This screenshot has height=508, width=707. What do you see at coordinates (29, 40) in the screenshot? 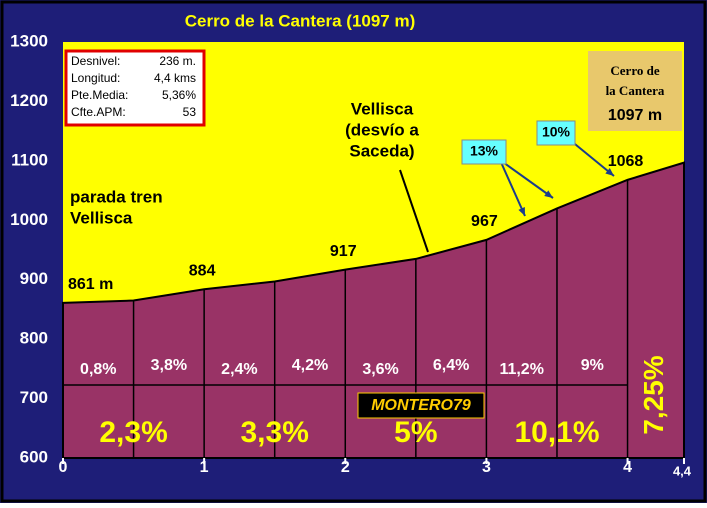
I see `y-tick-label: 1300` at bounding box center [29, 40].